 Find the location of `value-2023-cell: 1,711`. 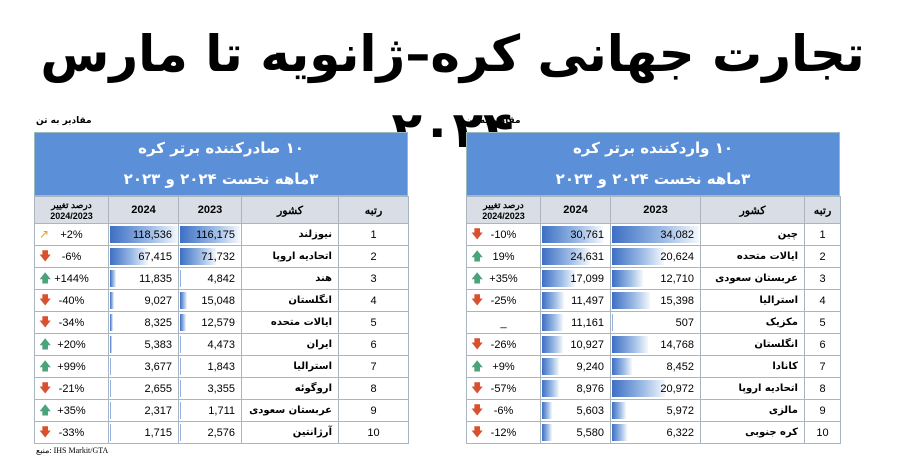

value-2023-cell: 1,711 is located at coordinates (210, 410).